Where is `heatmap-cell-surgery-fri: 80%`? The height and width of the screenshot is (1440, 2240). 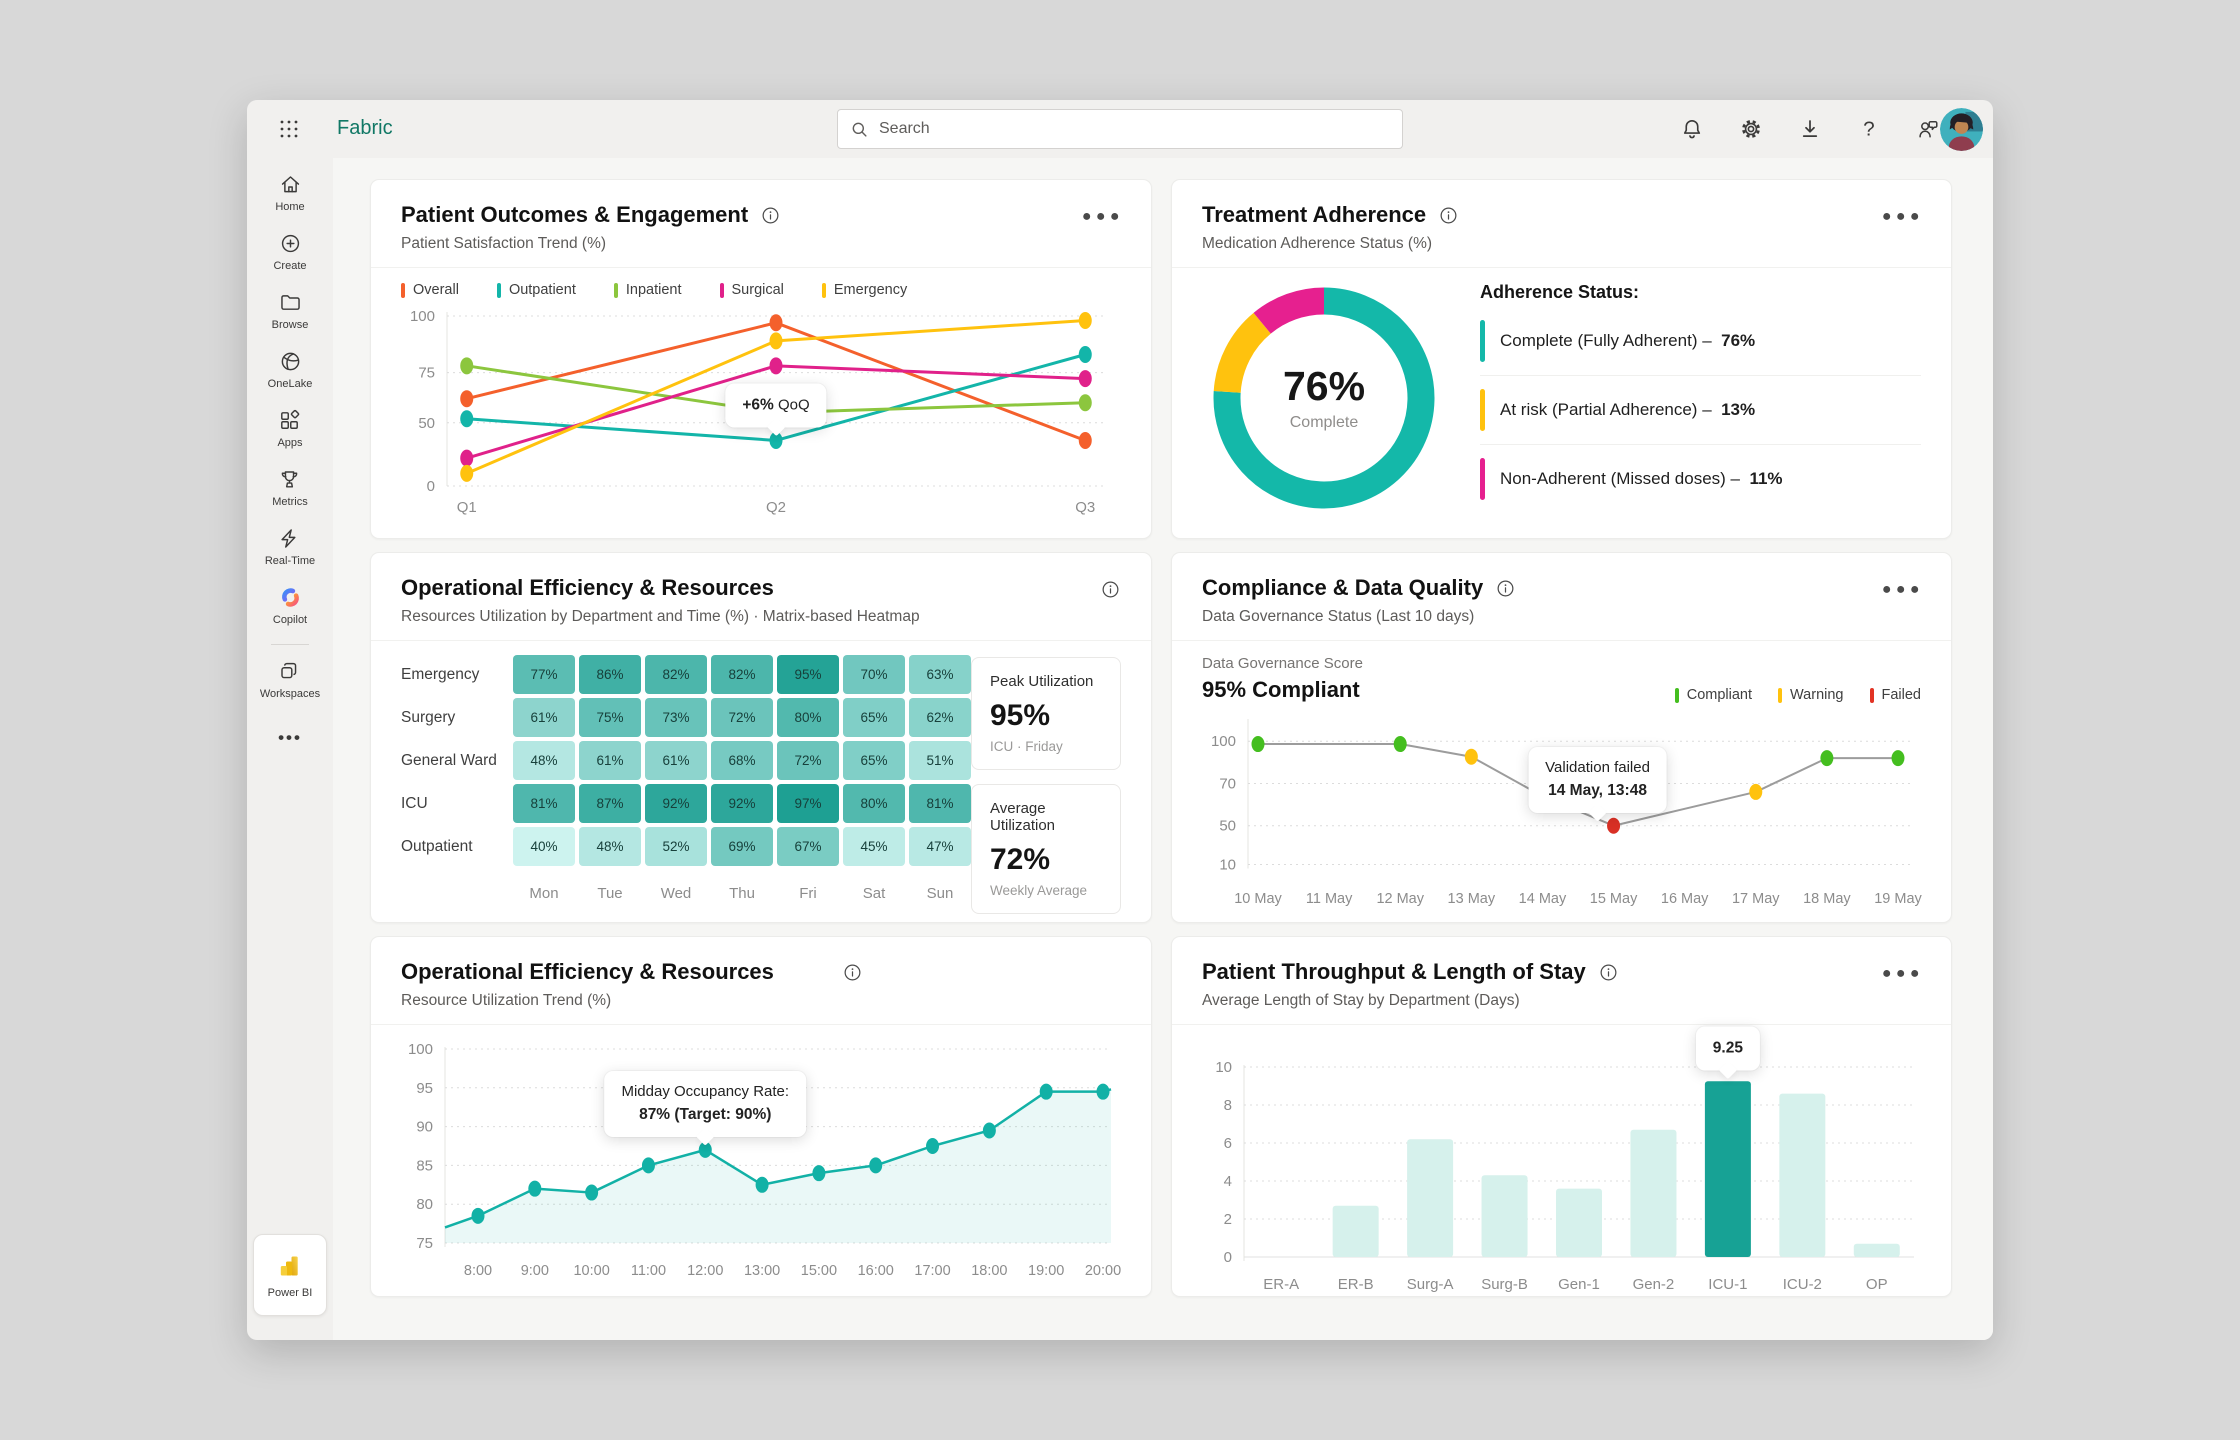
heatmap-cell-surgery-fri: 80% is located at coordinates (808, 717).